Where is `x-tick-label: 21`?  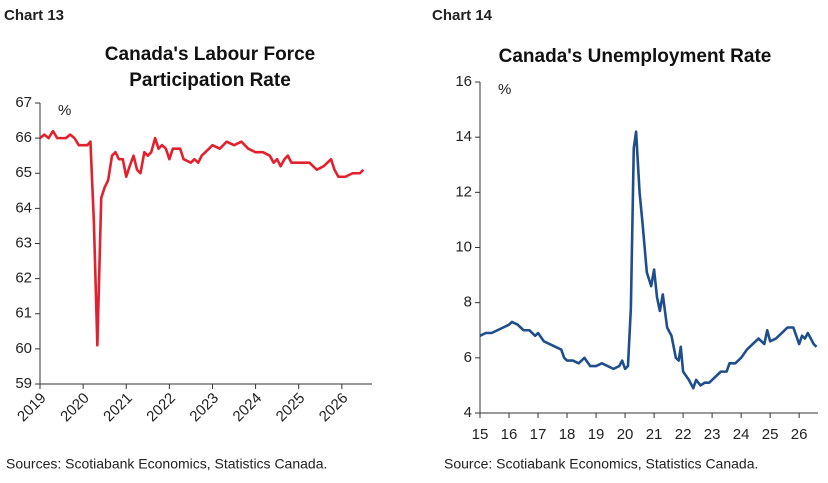
x-tick-label: 21 is located at coordinates (654, 434).